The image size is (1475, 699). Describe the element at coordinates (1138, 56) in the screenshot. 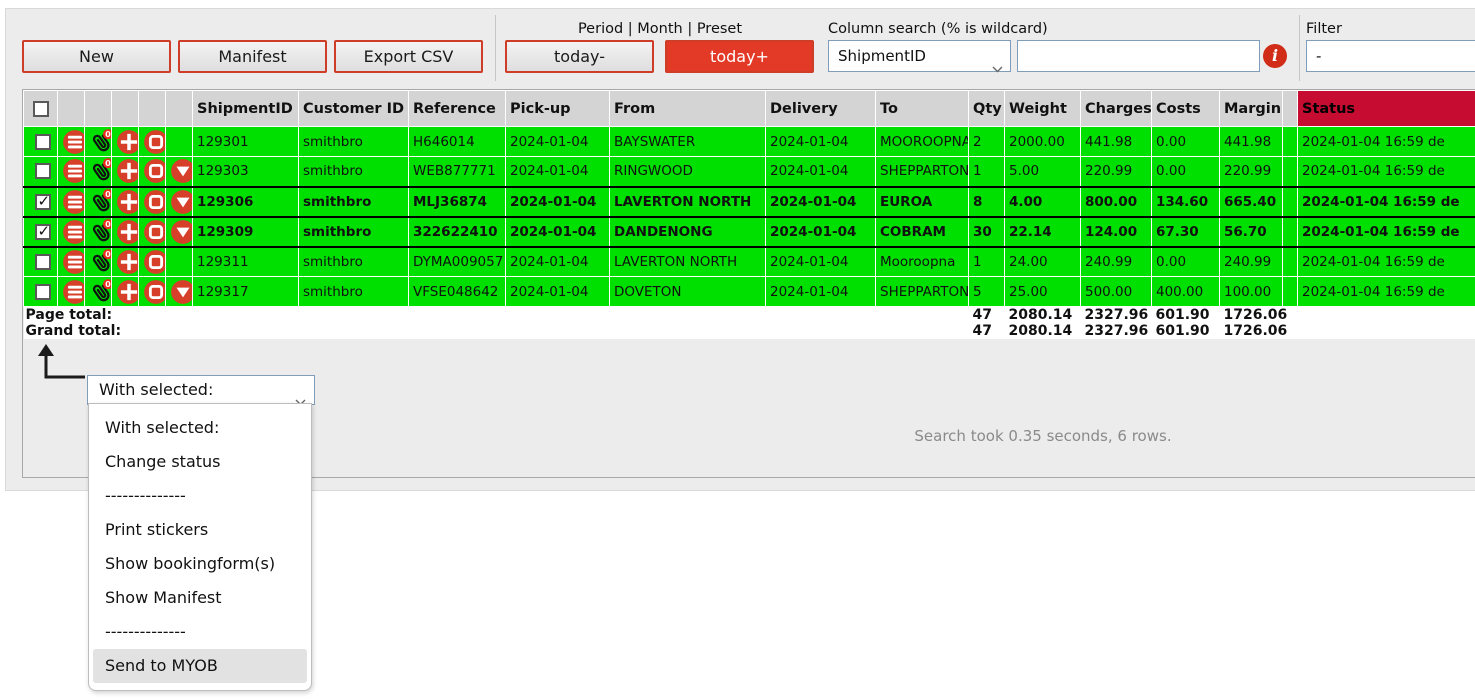

I see `column-search-input` at that location.